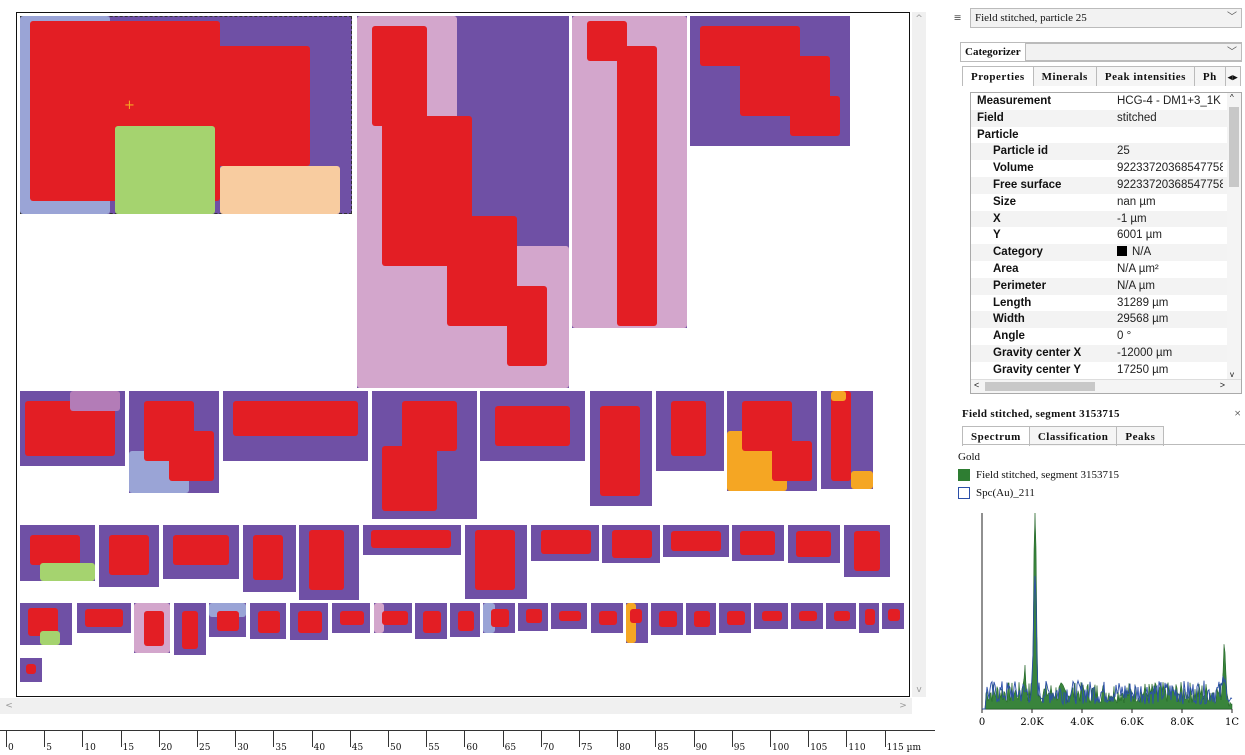 The height and width of the screenshot is (755, 1245). I want to click on scroll-right-icon: >, so click(903, 706).